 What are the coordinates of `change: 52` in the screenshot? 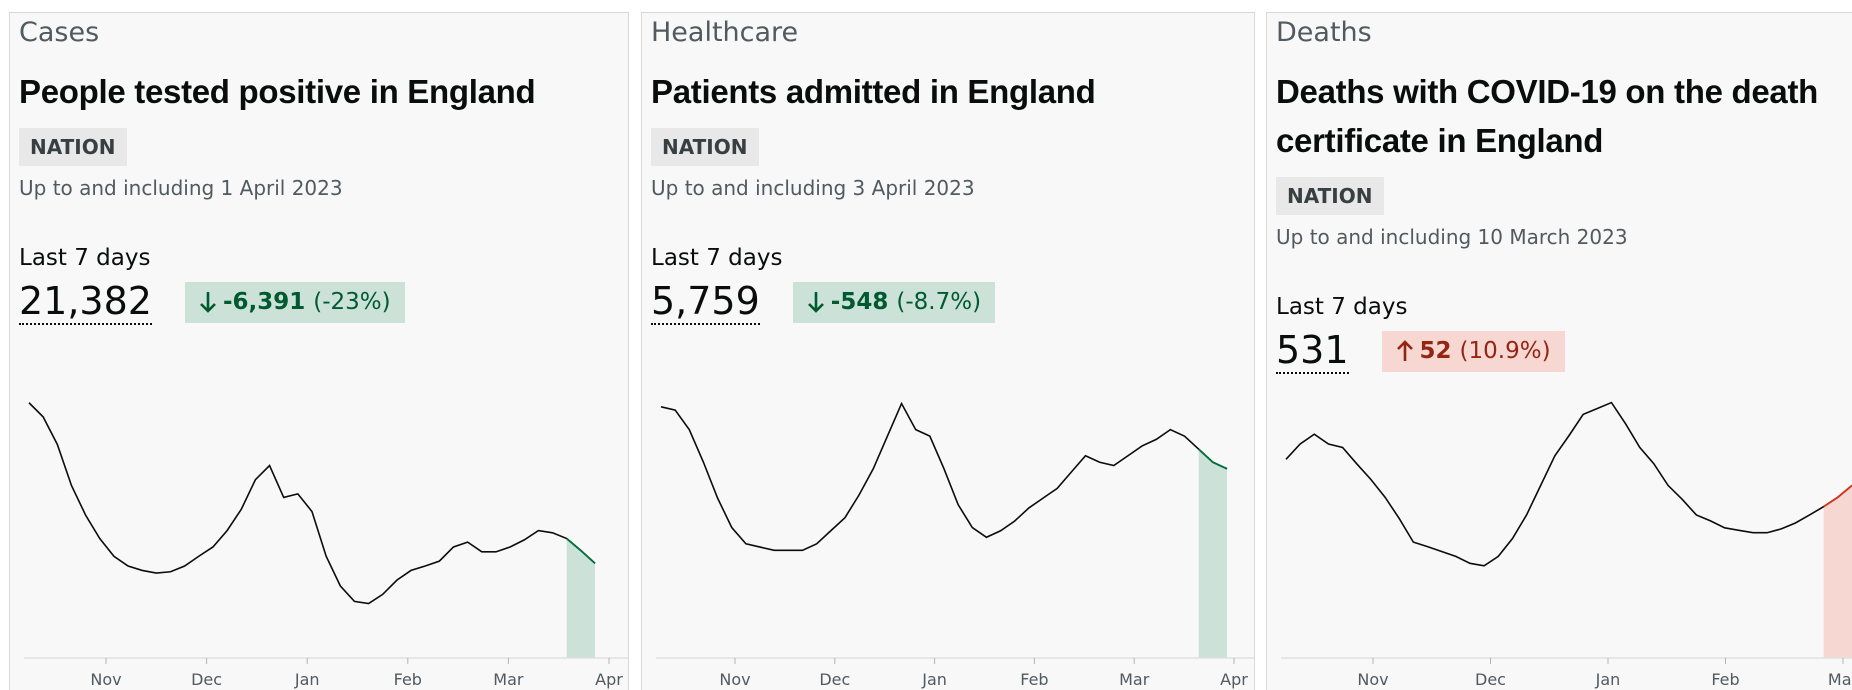 It's located at (1435, 351).